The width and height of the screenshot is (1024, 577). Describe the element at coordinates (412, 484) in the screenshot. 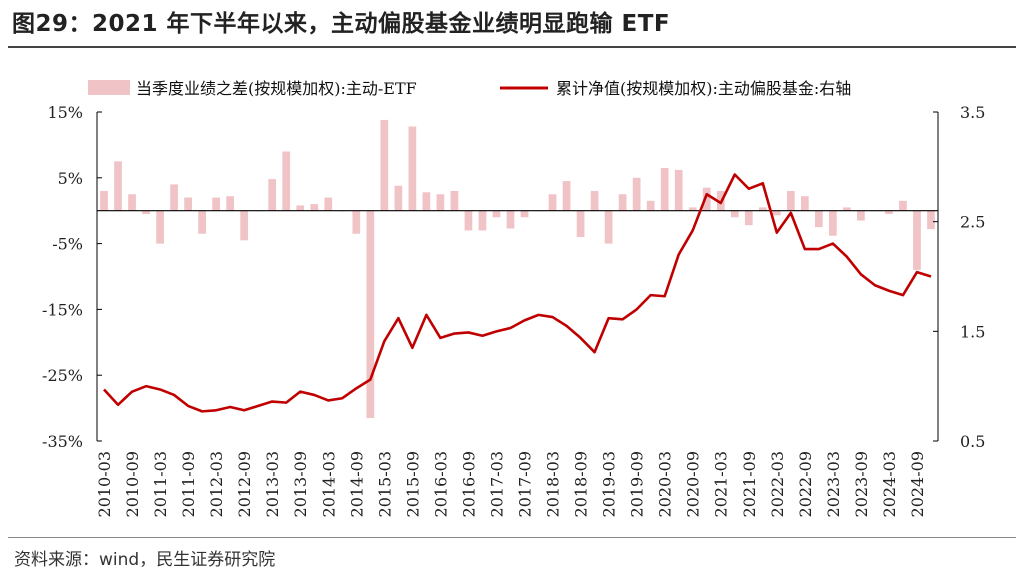

I see `x-tick-label: 2015-09` at that location.